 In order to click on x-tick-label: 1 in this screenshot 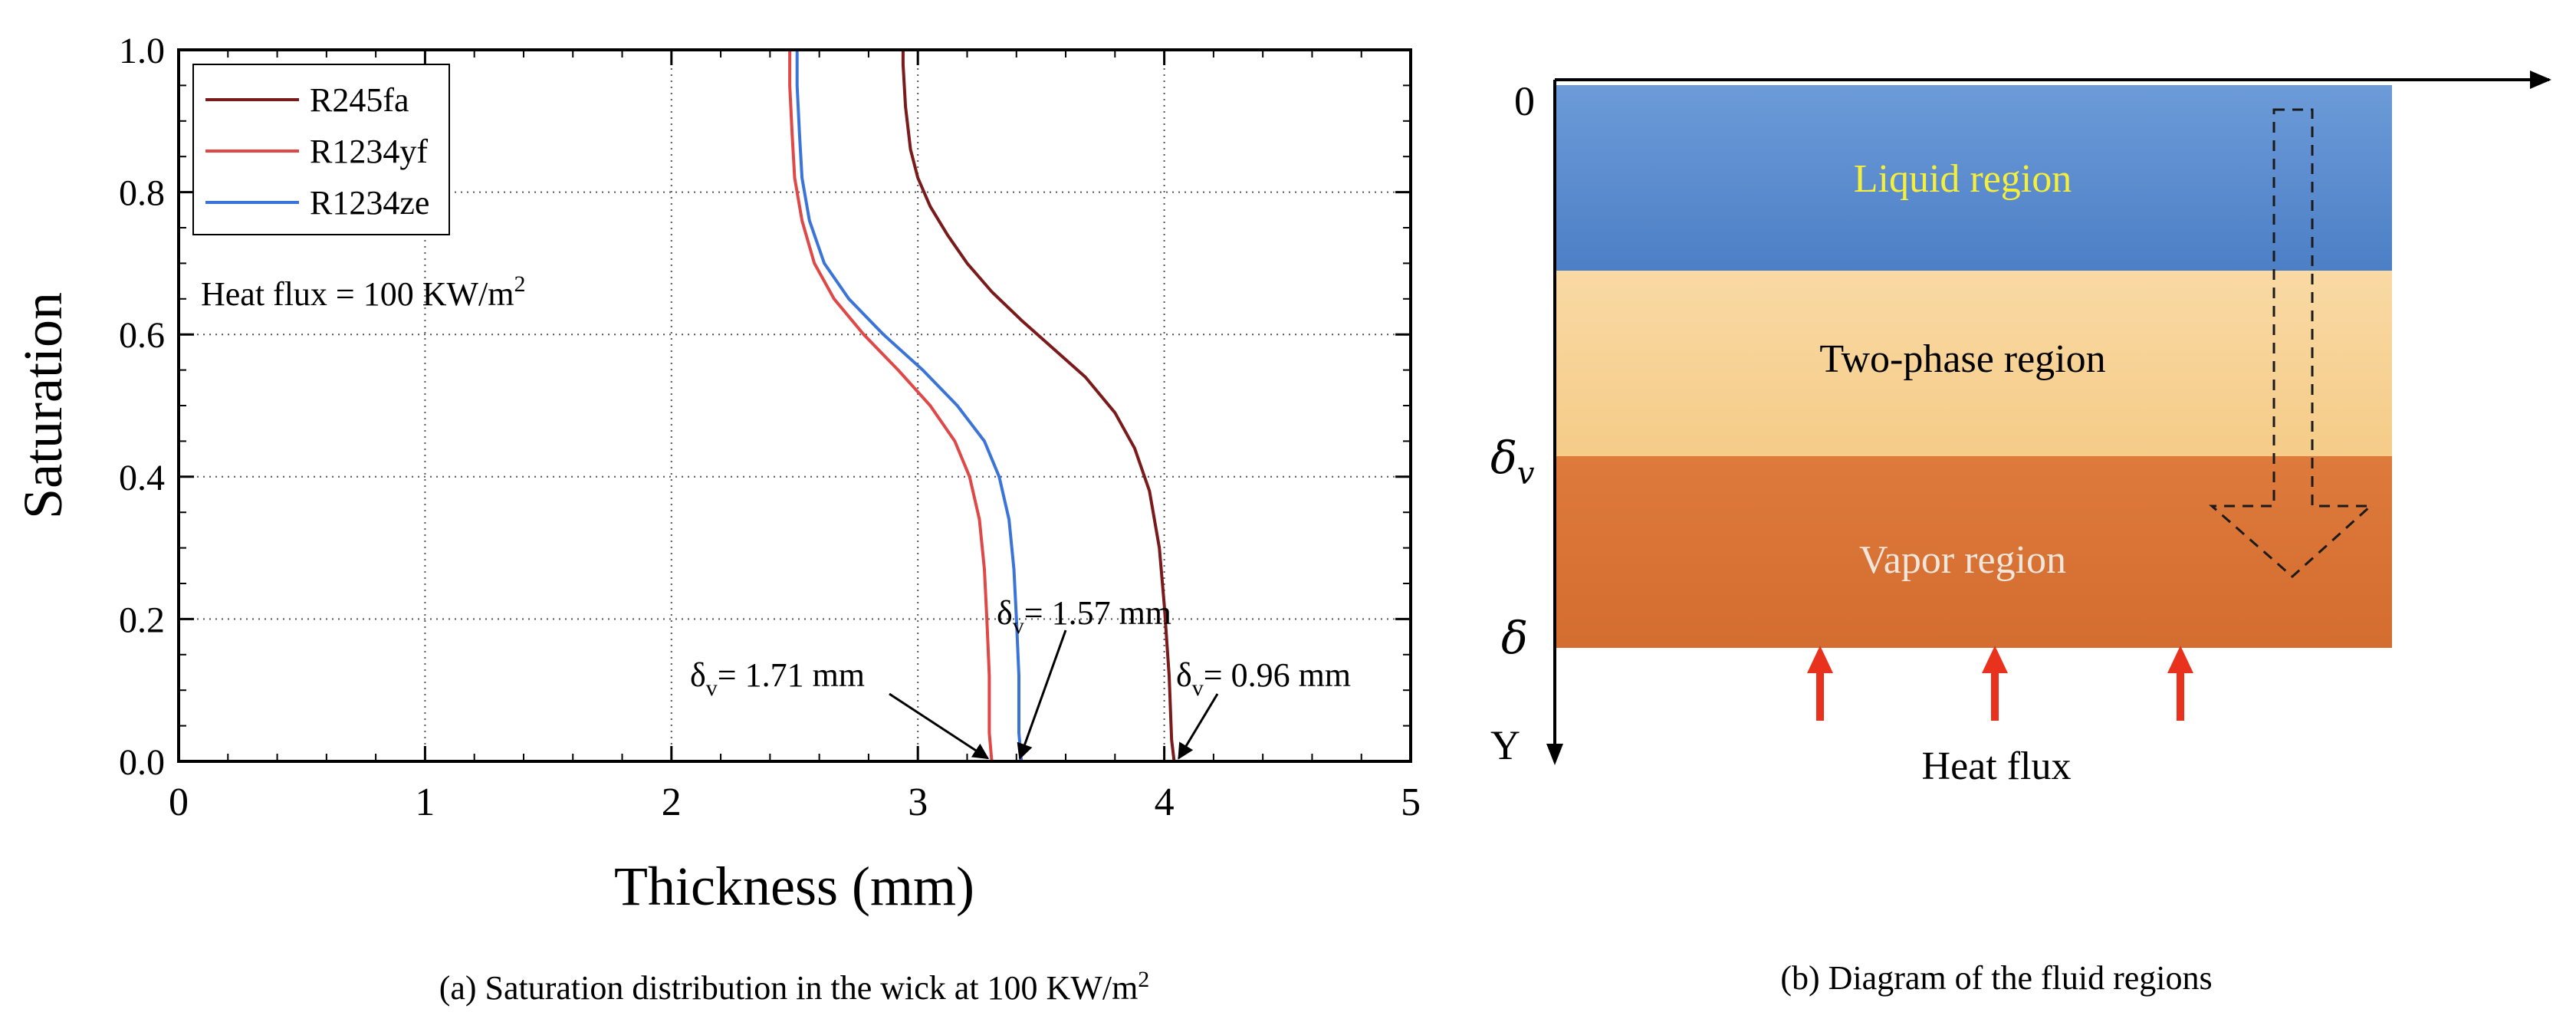, I will do `click(425, 802)`.